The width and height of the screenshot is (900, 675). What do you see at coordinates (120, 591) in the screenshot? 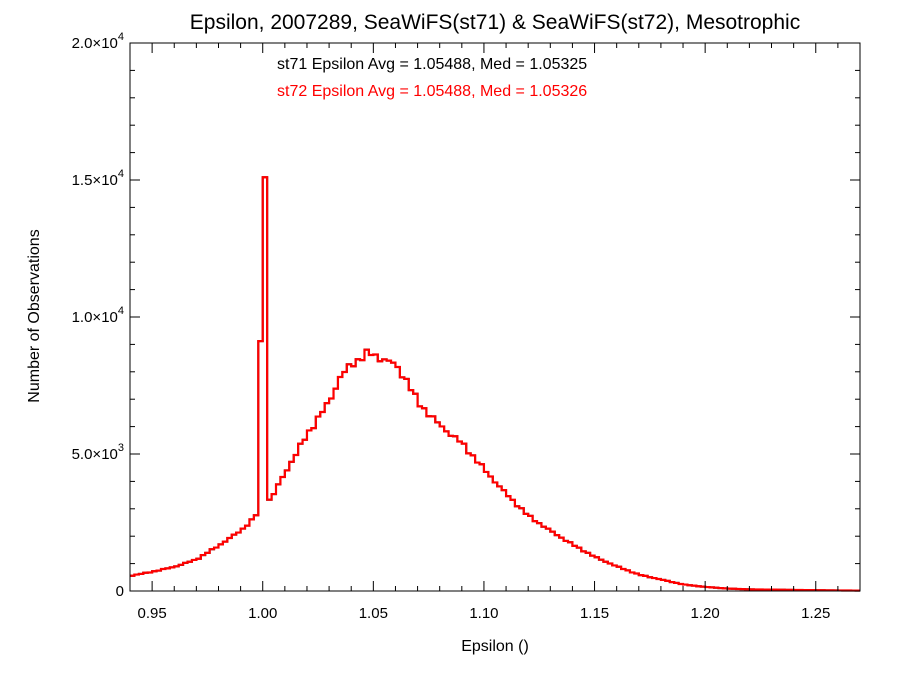
I see `y-tick-label: 0` at bounding box center [120, 591].